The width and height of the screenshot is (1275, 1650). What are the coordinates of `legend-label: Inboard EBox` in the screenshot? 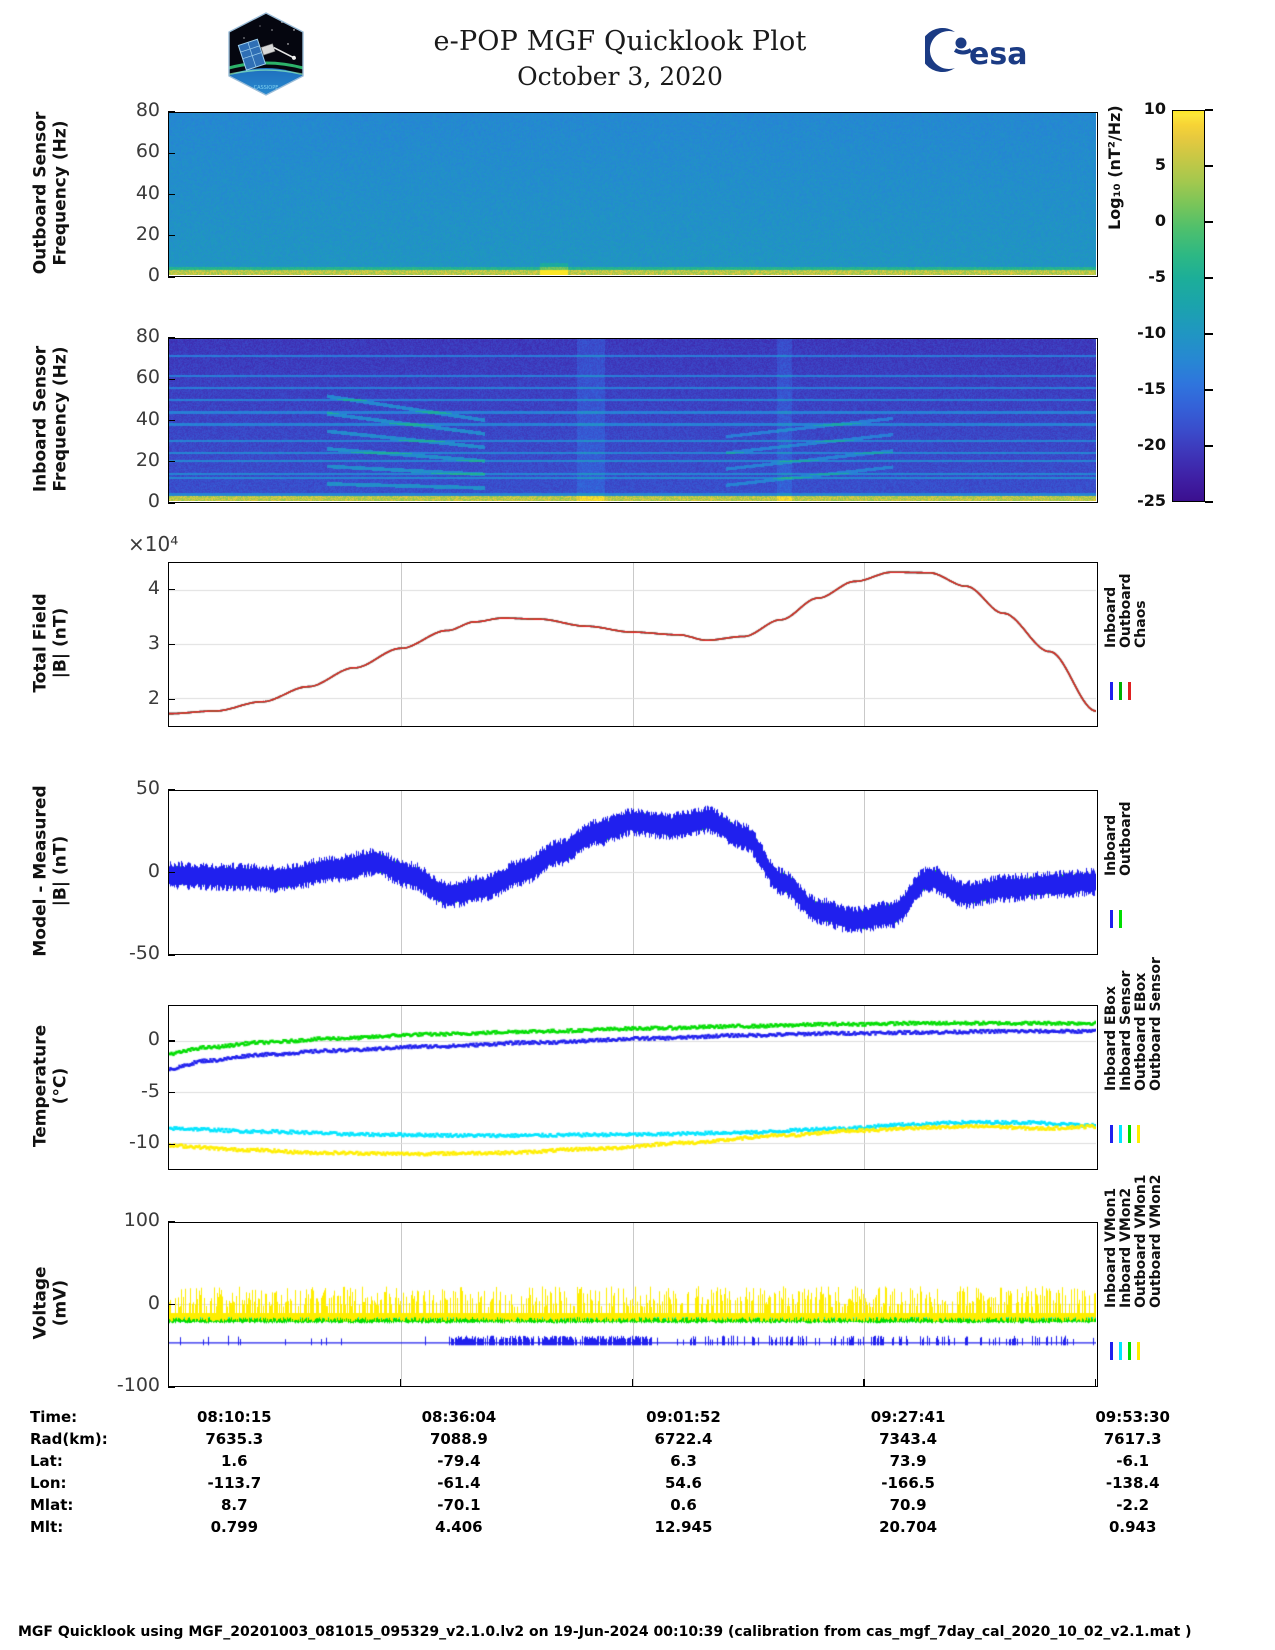 It's located at (1111, 1038).